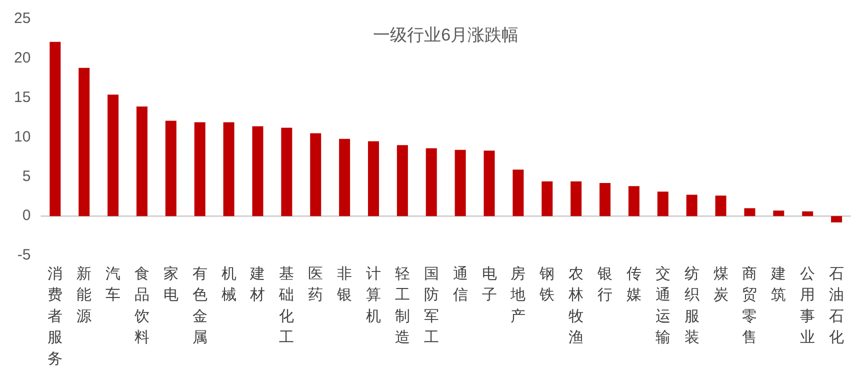 The image size is (865, 382). Describe the element at coordinates (344, 284) in the screenshot. I see `x-tick-label: 非银` at that location.